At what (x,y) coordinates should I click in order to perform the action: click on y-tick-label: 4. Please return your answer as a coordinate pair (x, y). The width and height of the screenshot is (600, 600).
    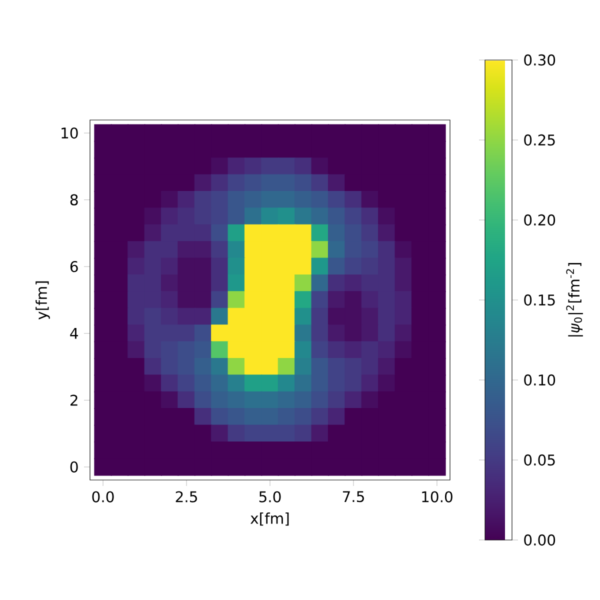
    Looking at the image, I should click on (74, 333).